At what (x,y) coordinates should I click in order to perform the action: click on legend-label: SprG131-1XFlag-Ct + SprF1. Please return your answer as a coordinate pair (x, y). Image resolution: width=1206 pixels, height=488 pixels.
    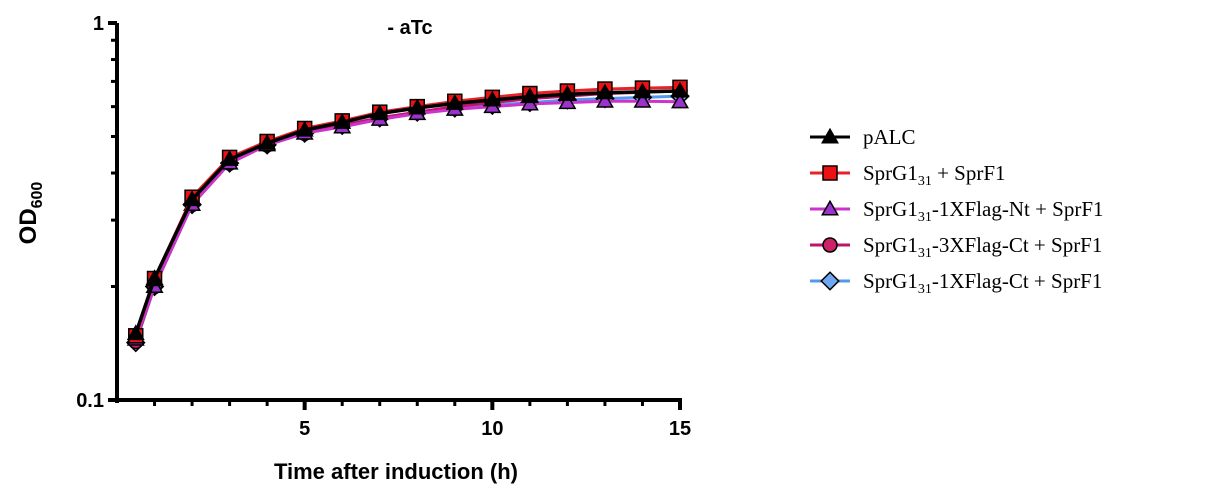
    Looking at the image, I should click on (982, 283).